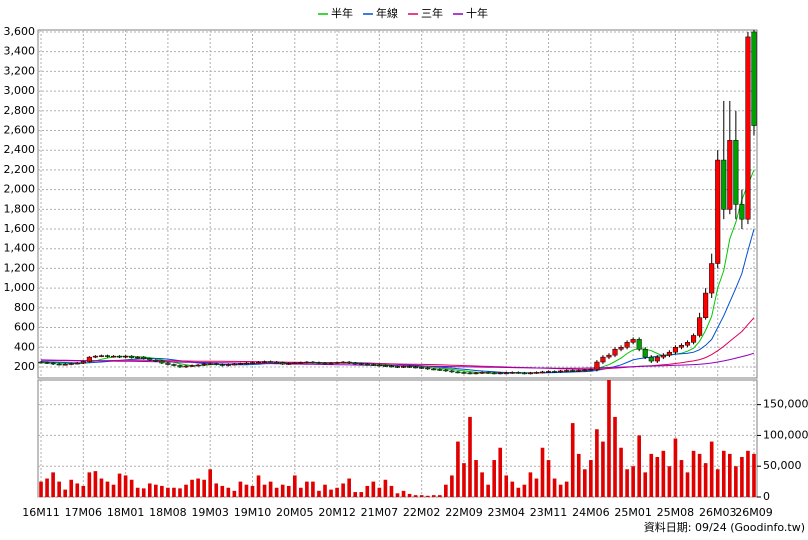  I want to click on y-tick-label: 3,000, so click(20, 90).